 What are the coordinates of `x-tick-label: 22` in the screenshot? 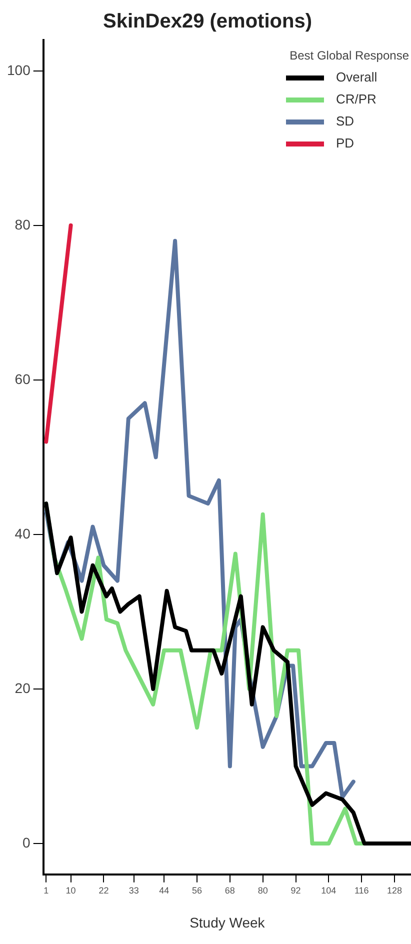 It's located at (103, 890).